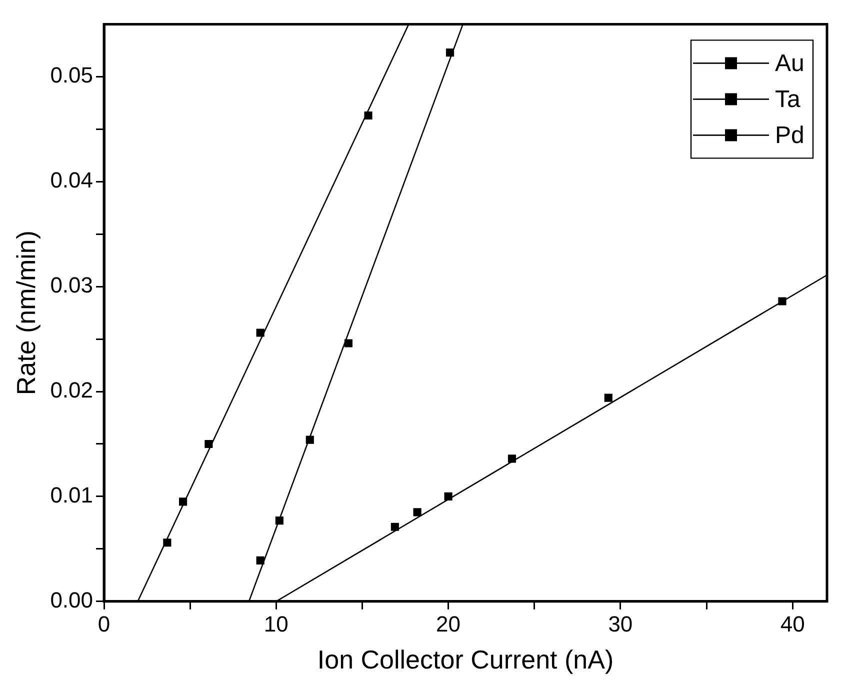 This screenshot has width=841, height=689. Describe the element at coordinates (448, 624) in the screenshot. I see `x-tick-label: 20` at that location.